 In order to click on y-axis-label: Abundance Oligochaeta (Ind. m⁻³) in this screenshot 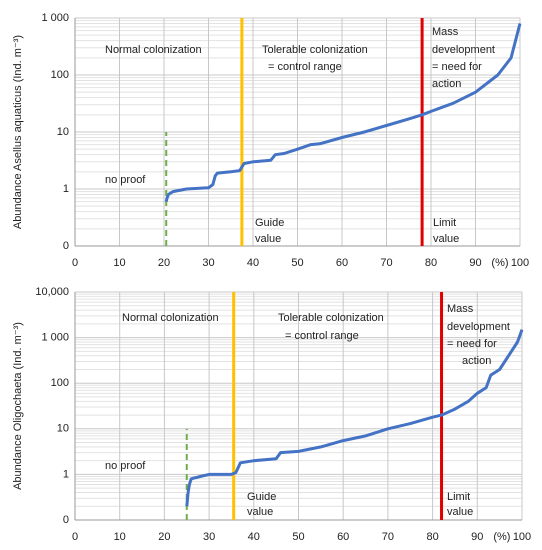, I will do `click(18, 406)`.